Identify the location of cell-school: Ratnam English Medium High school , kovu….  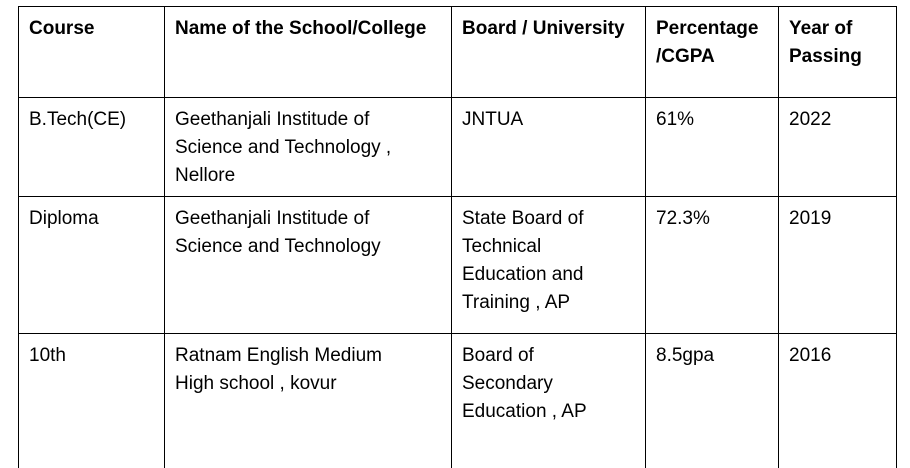
(308, 400).